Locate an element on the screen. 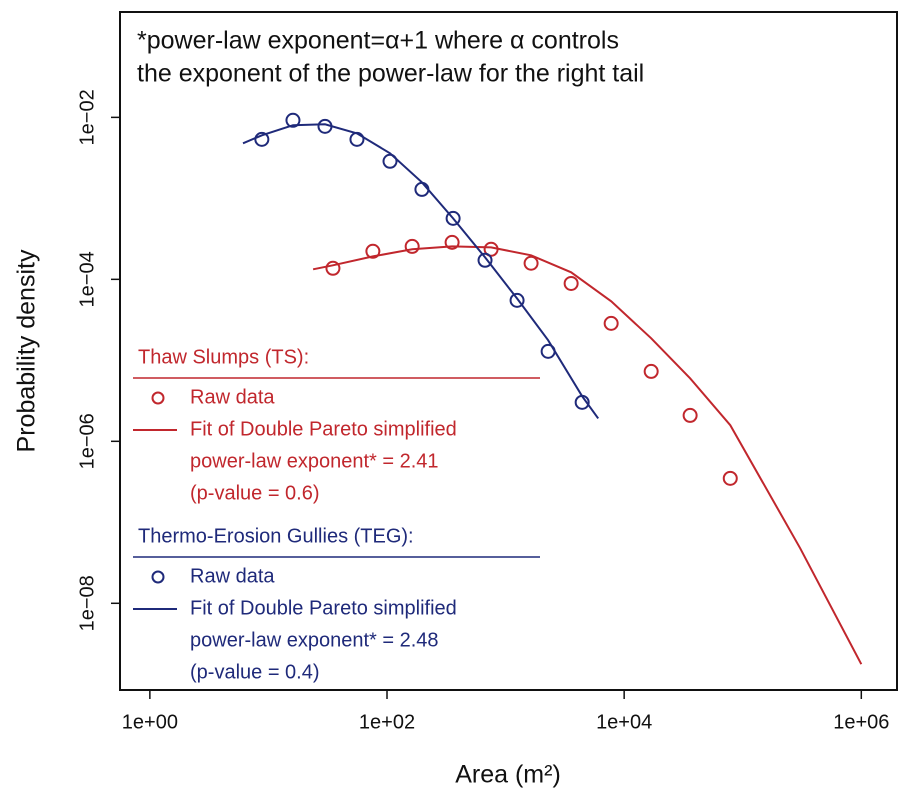 The height and width of the screenshot is (793, 911). legend-label: power-law exponent* = 2.48 is located at coordinates (314, 640).